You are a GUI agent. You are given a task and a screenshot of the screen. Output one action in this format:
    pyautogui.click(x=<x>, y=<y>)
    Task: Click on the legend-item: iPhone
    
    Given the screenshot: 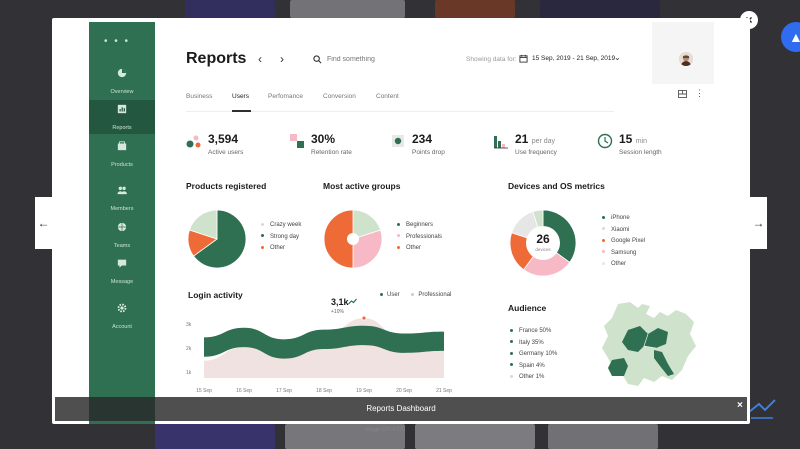 What is the action you would take?
    pyautogui.click(x=623, y=221)
    